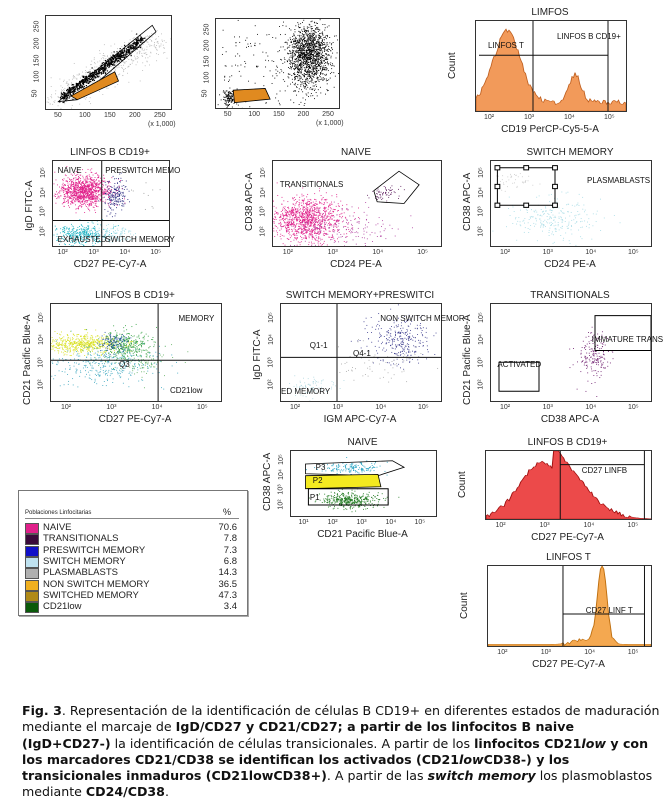 Image resolution: width=672 pixels, height=812 pixels. Describe the element at coordinates (135, 115) in the screenshot. I see `x-tick-label: 200` at that location.